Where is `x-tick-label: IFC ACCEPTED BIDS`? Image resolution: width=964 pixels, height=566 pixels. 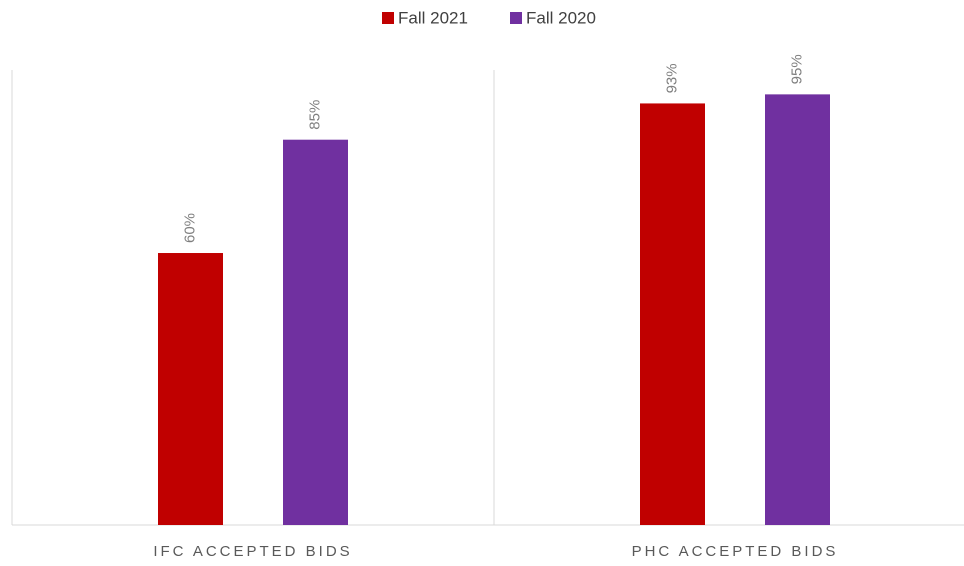 x-tick-label: IFC ACCEPTED BIDS is located at coordinates (252, 551).